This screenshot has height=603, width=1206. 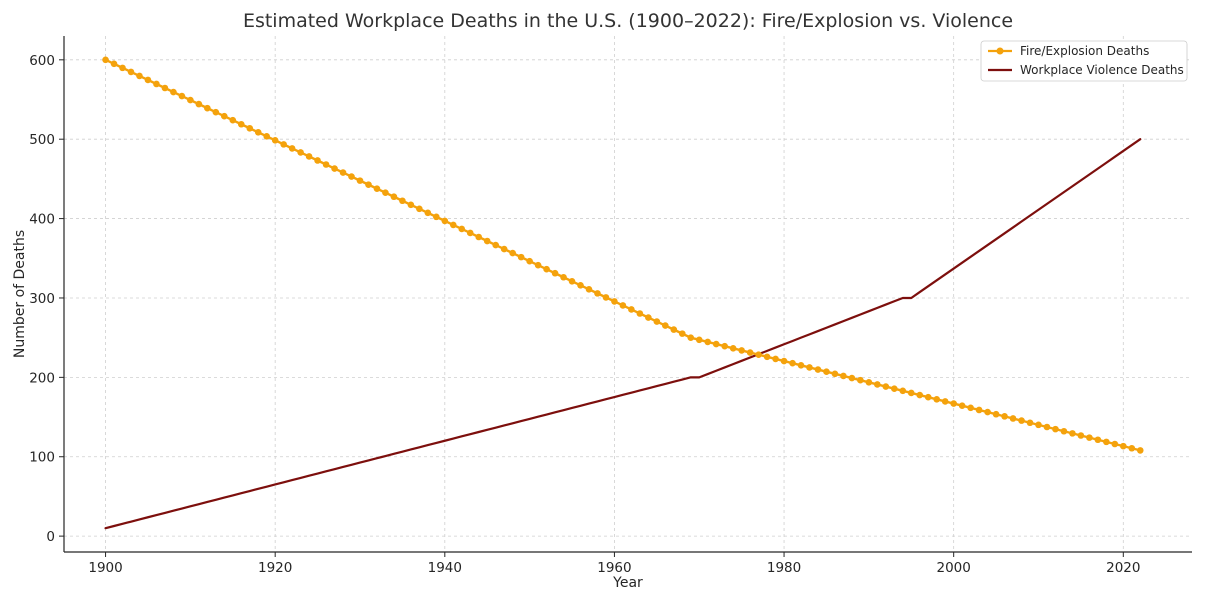 What do you see at coordinates (1102, 70) in the screenshot?
I see `legend-label-violence: Workplace Violence Deaths` at bounding box center [1102, 70].